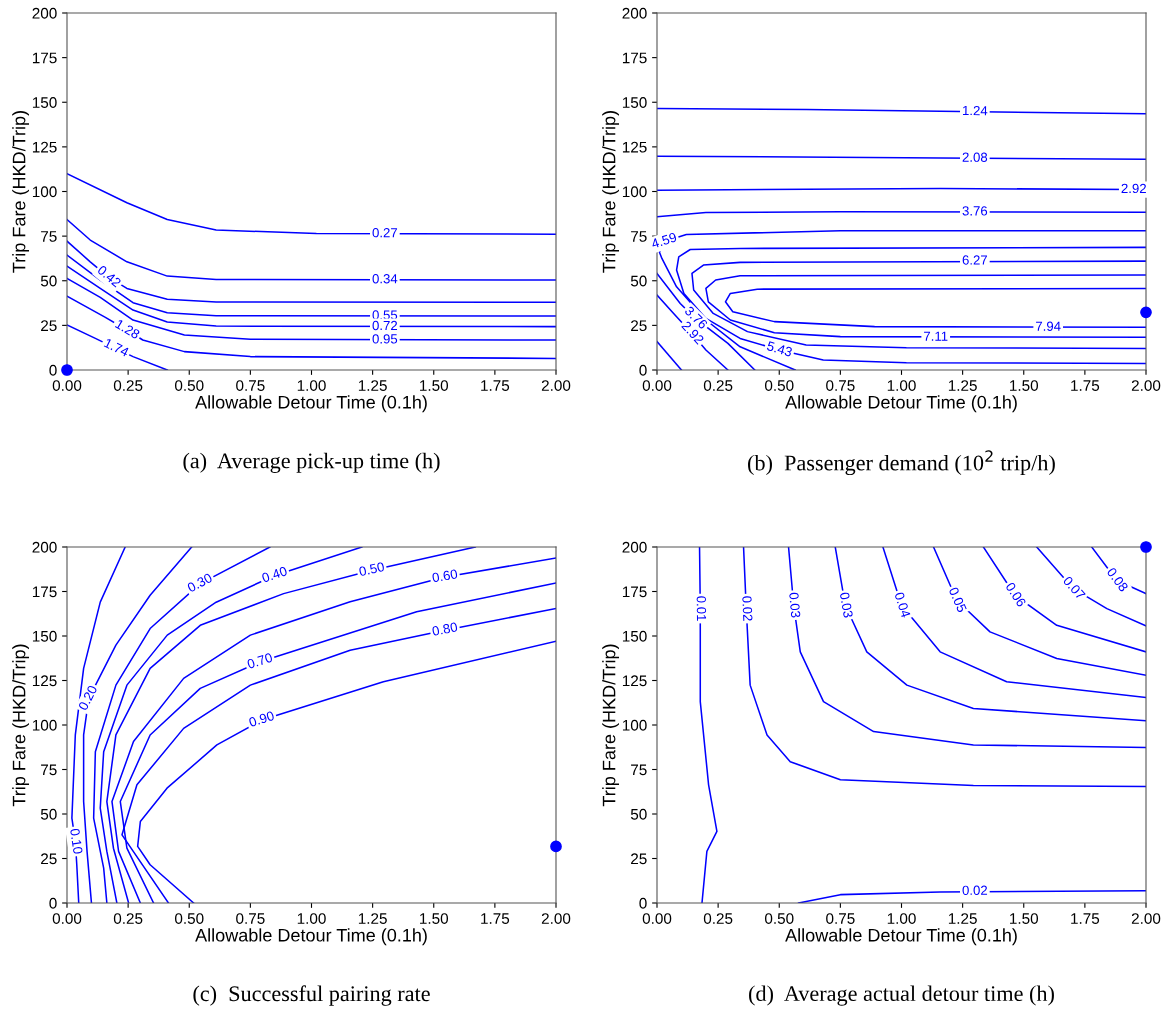  What do you see at coordinates (957, 599) in the screenshot?
I see `annotation: 0.05` at bounding box center [957, 599].